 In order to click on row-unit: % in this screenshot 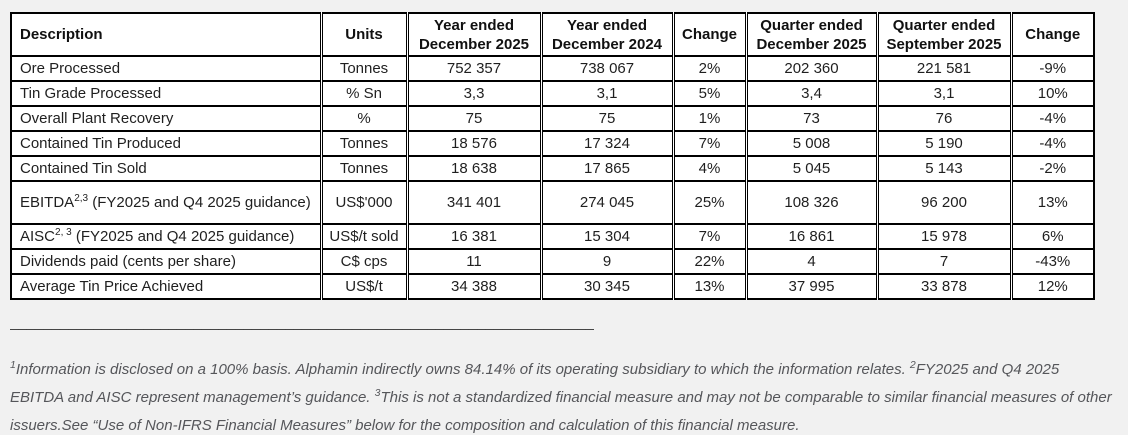, I will do `click(364, 118)`.